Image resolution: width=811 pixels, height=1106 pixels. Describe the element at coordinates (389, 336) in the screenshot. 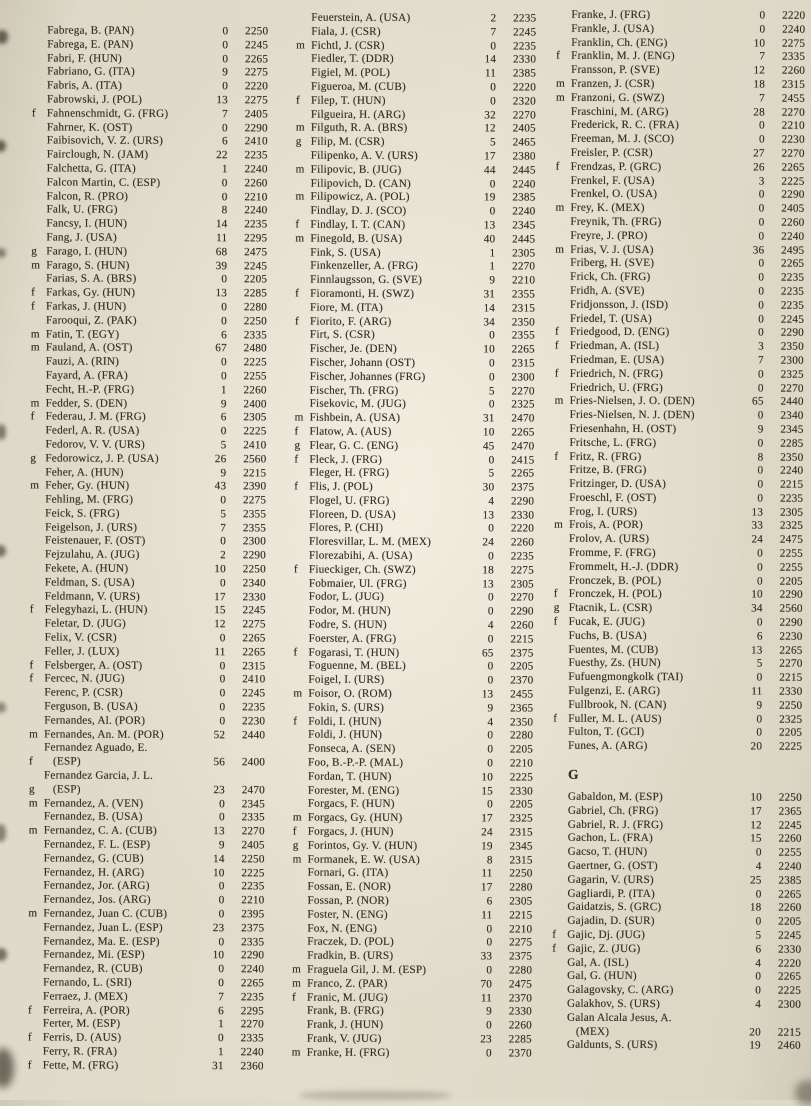

I see `player-name: Firt, S. (CSR)` at that location.